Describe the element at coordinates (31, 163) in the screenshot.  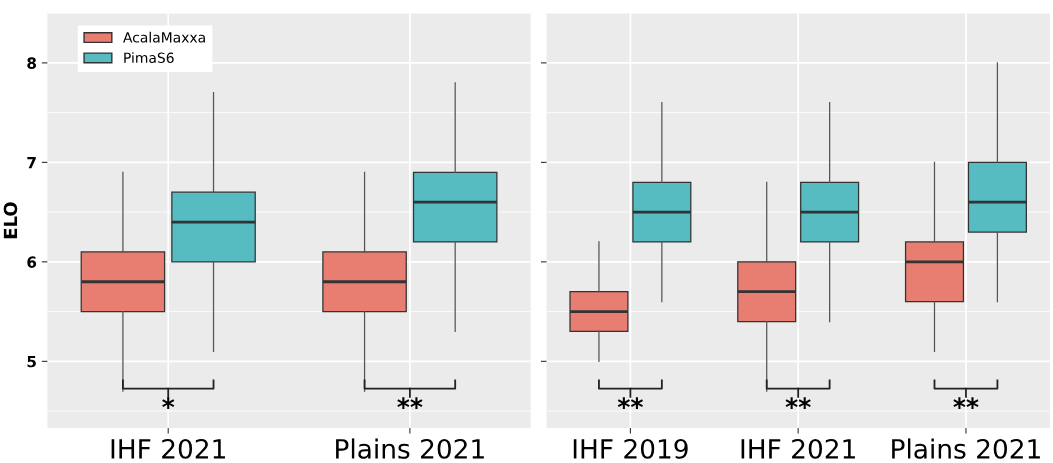
I see `y-tick-label: 7` at that location.